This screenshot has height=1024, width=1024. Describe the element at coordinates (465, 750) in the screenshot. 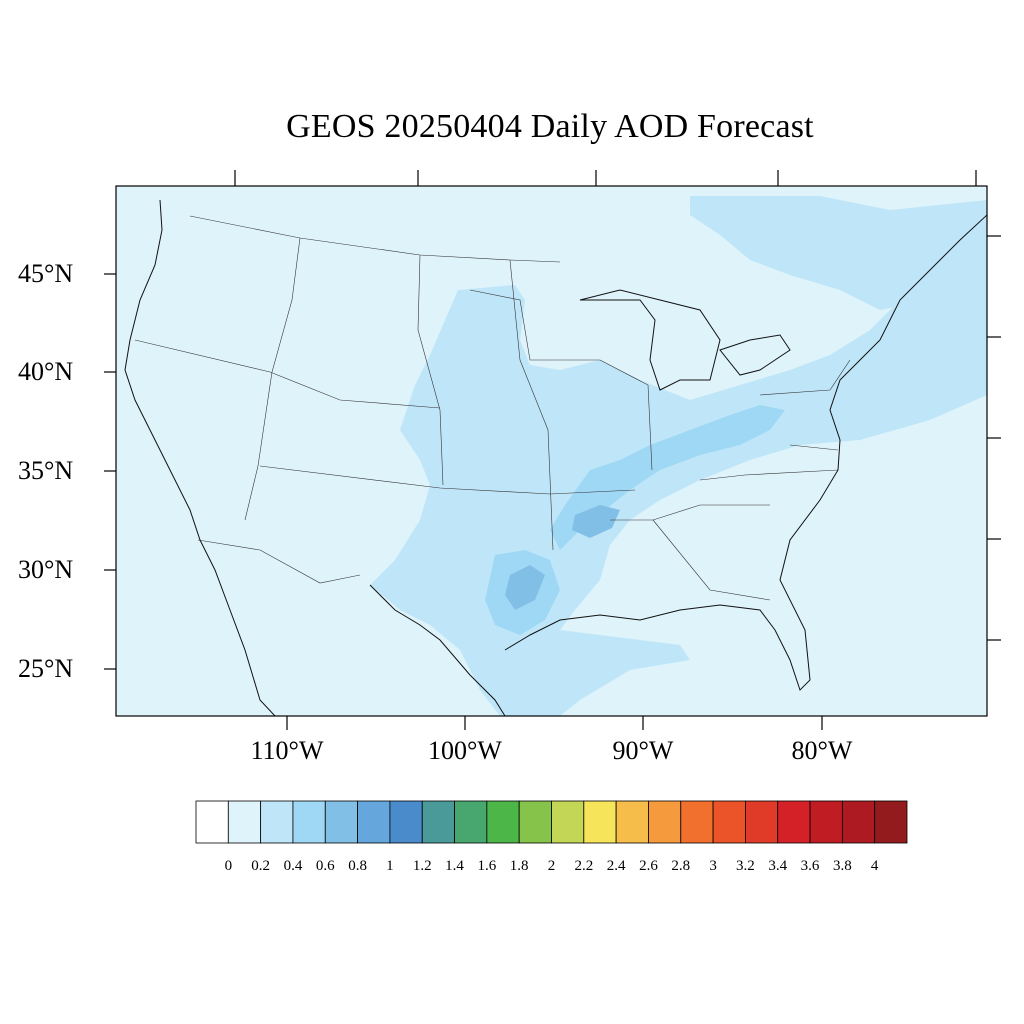

I see `lon-label-100: 100°W` at that location.